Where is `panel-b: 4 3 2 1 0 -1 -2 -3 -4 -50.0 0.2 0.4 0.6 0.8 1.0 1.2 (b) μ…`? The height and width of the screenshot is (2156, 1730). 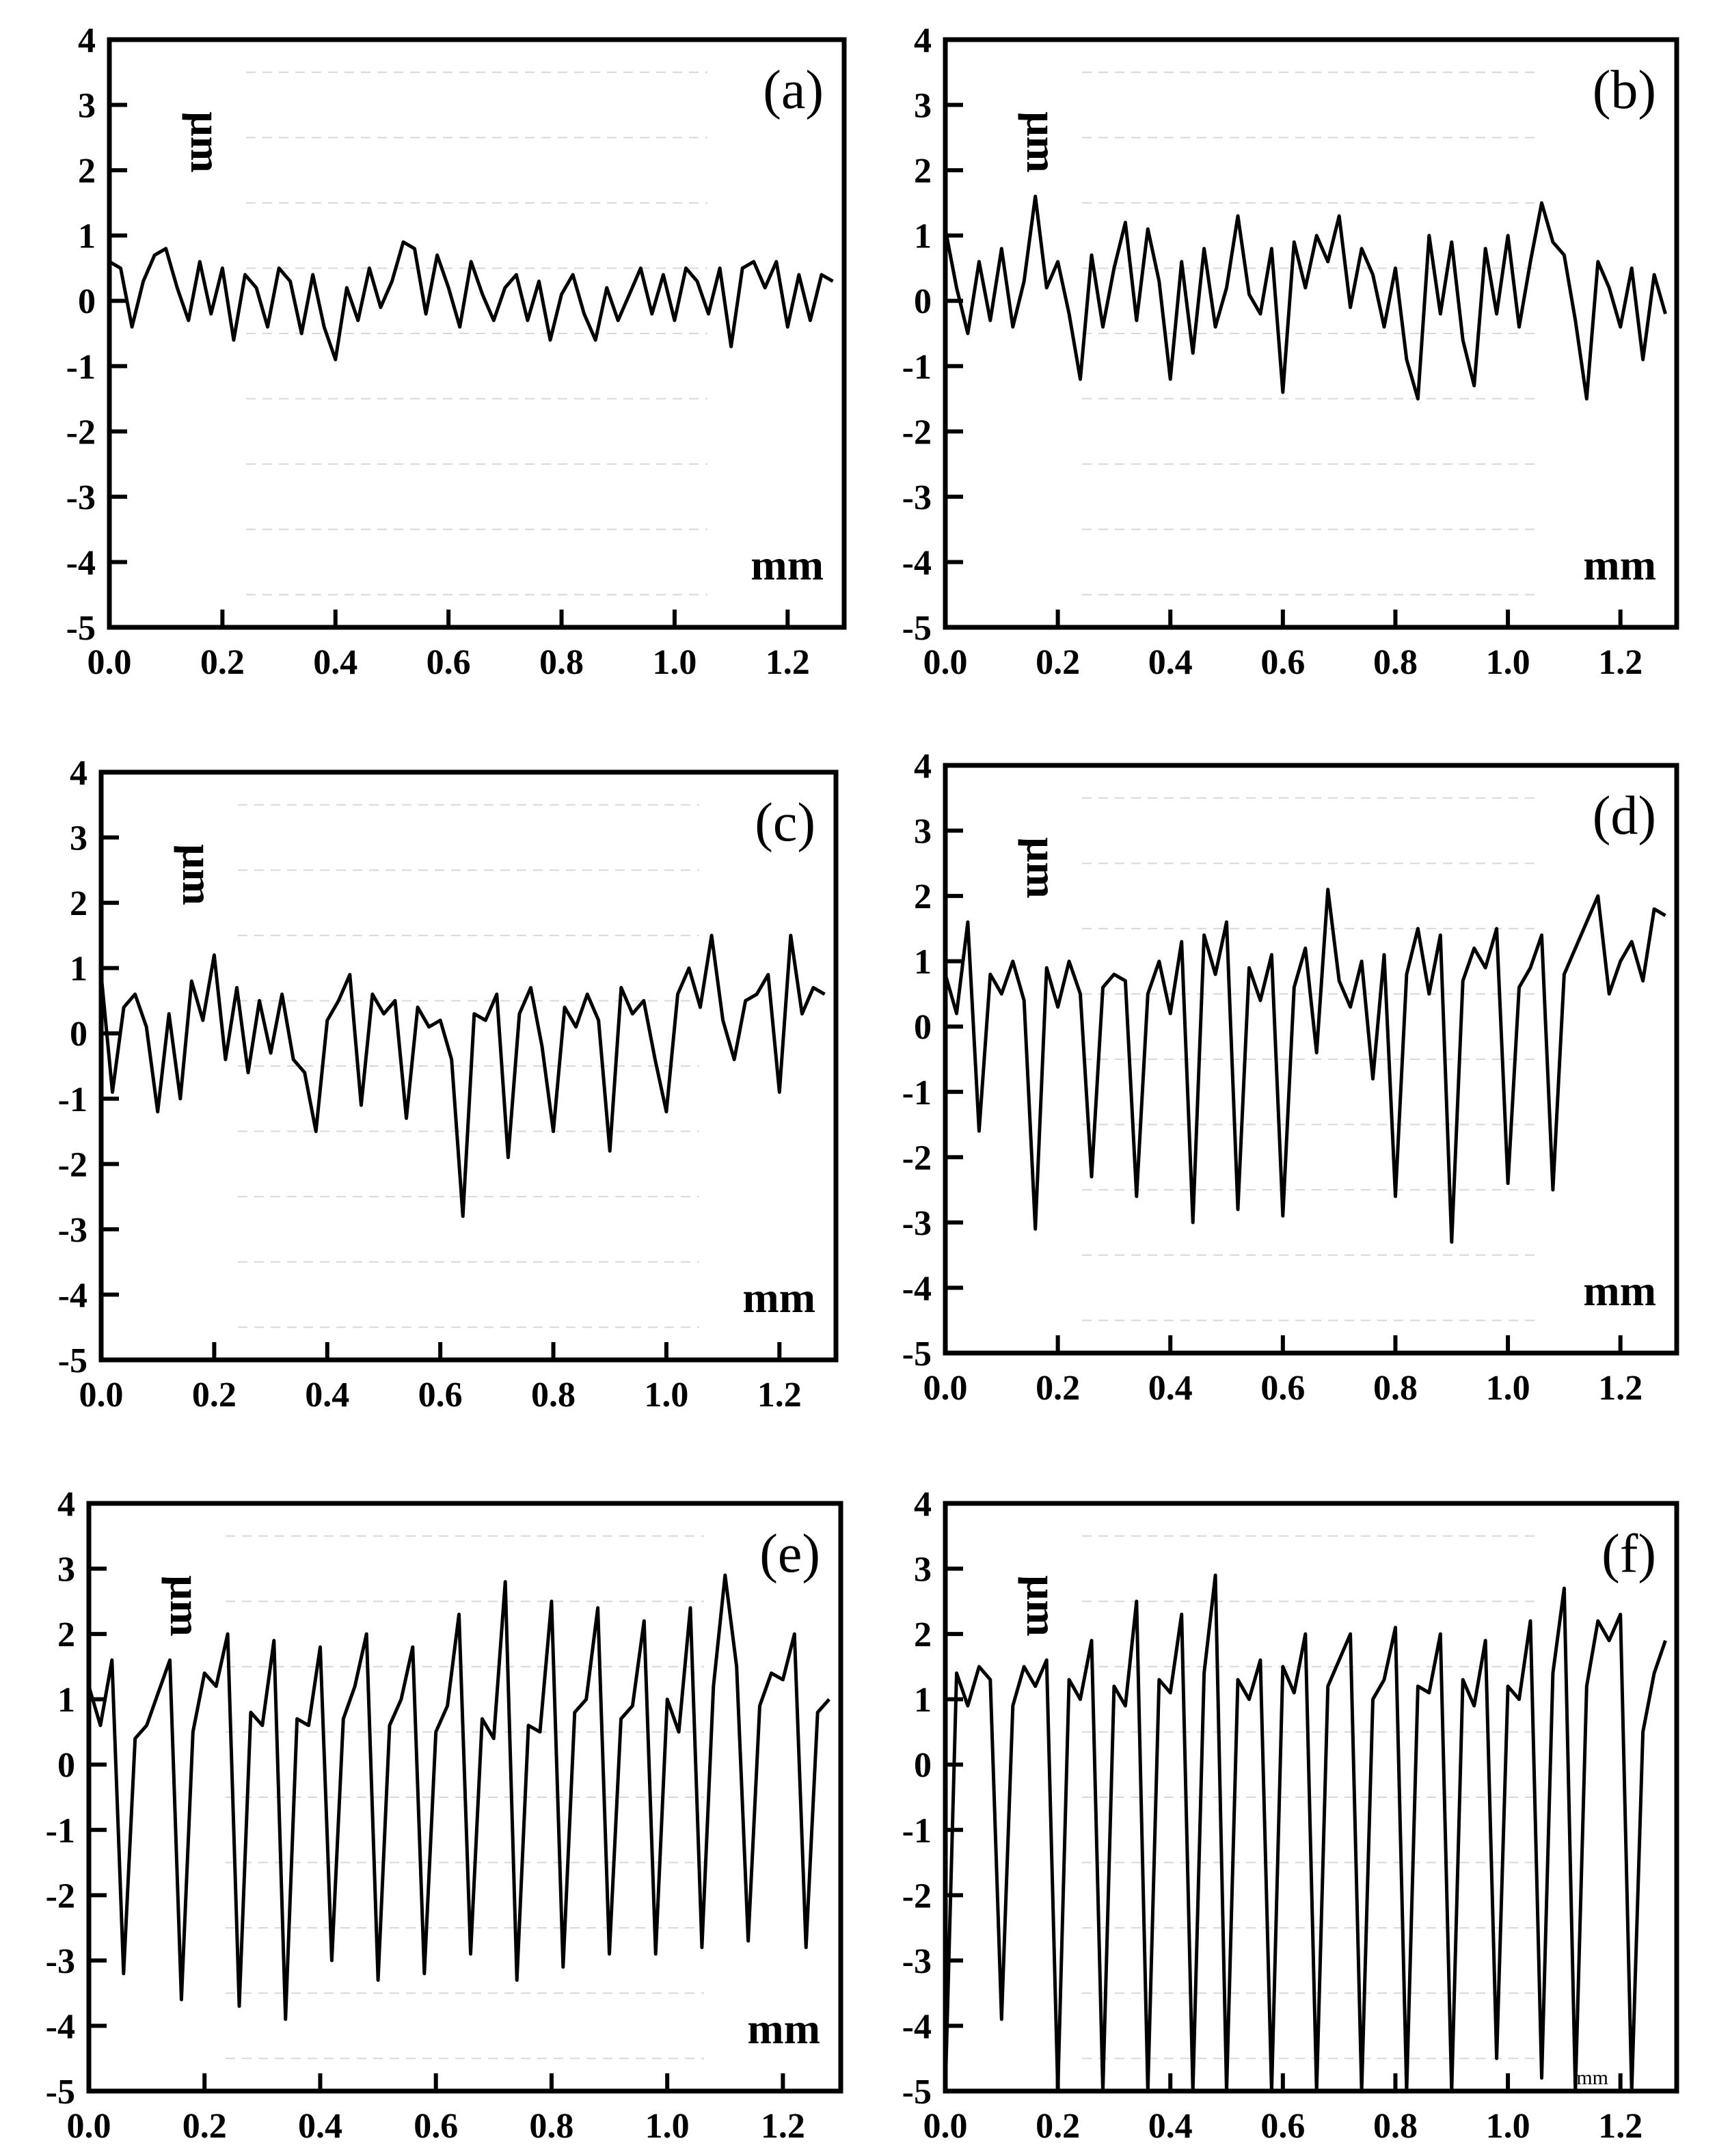
panel-b: 4 3 2 1 0 -1 -2 -3 -4 -50.0 0.2 0.4 0.6 0.8 1.0 1.2 (b) μ… is located at coordinates (1290, 351).